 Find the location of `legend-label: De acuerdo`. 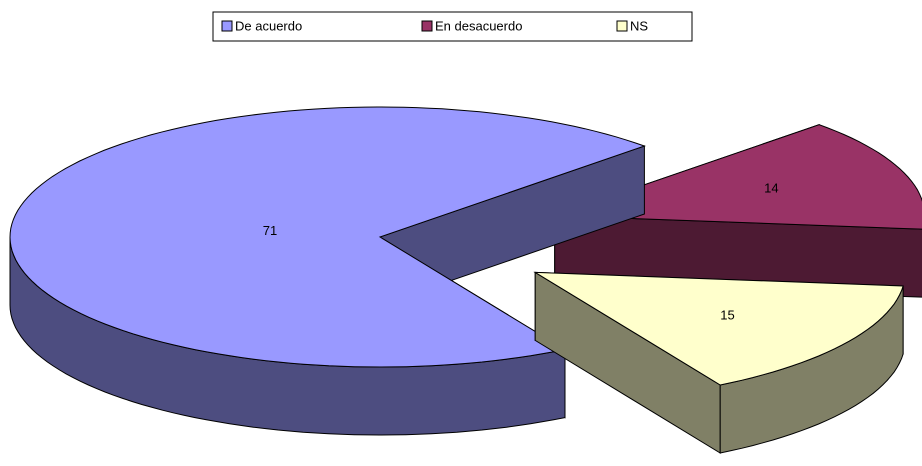

legend-label: De acuerdo is located at coordinates (268, 25).